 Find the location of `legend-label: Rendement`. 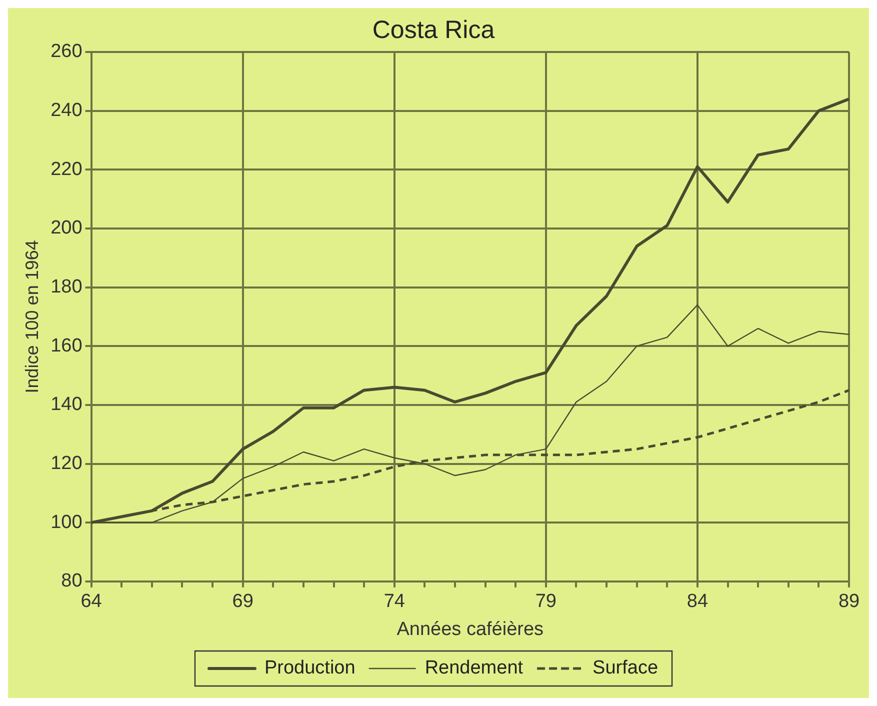

legend-label: Rendement is located at coordinates (474, 668).